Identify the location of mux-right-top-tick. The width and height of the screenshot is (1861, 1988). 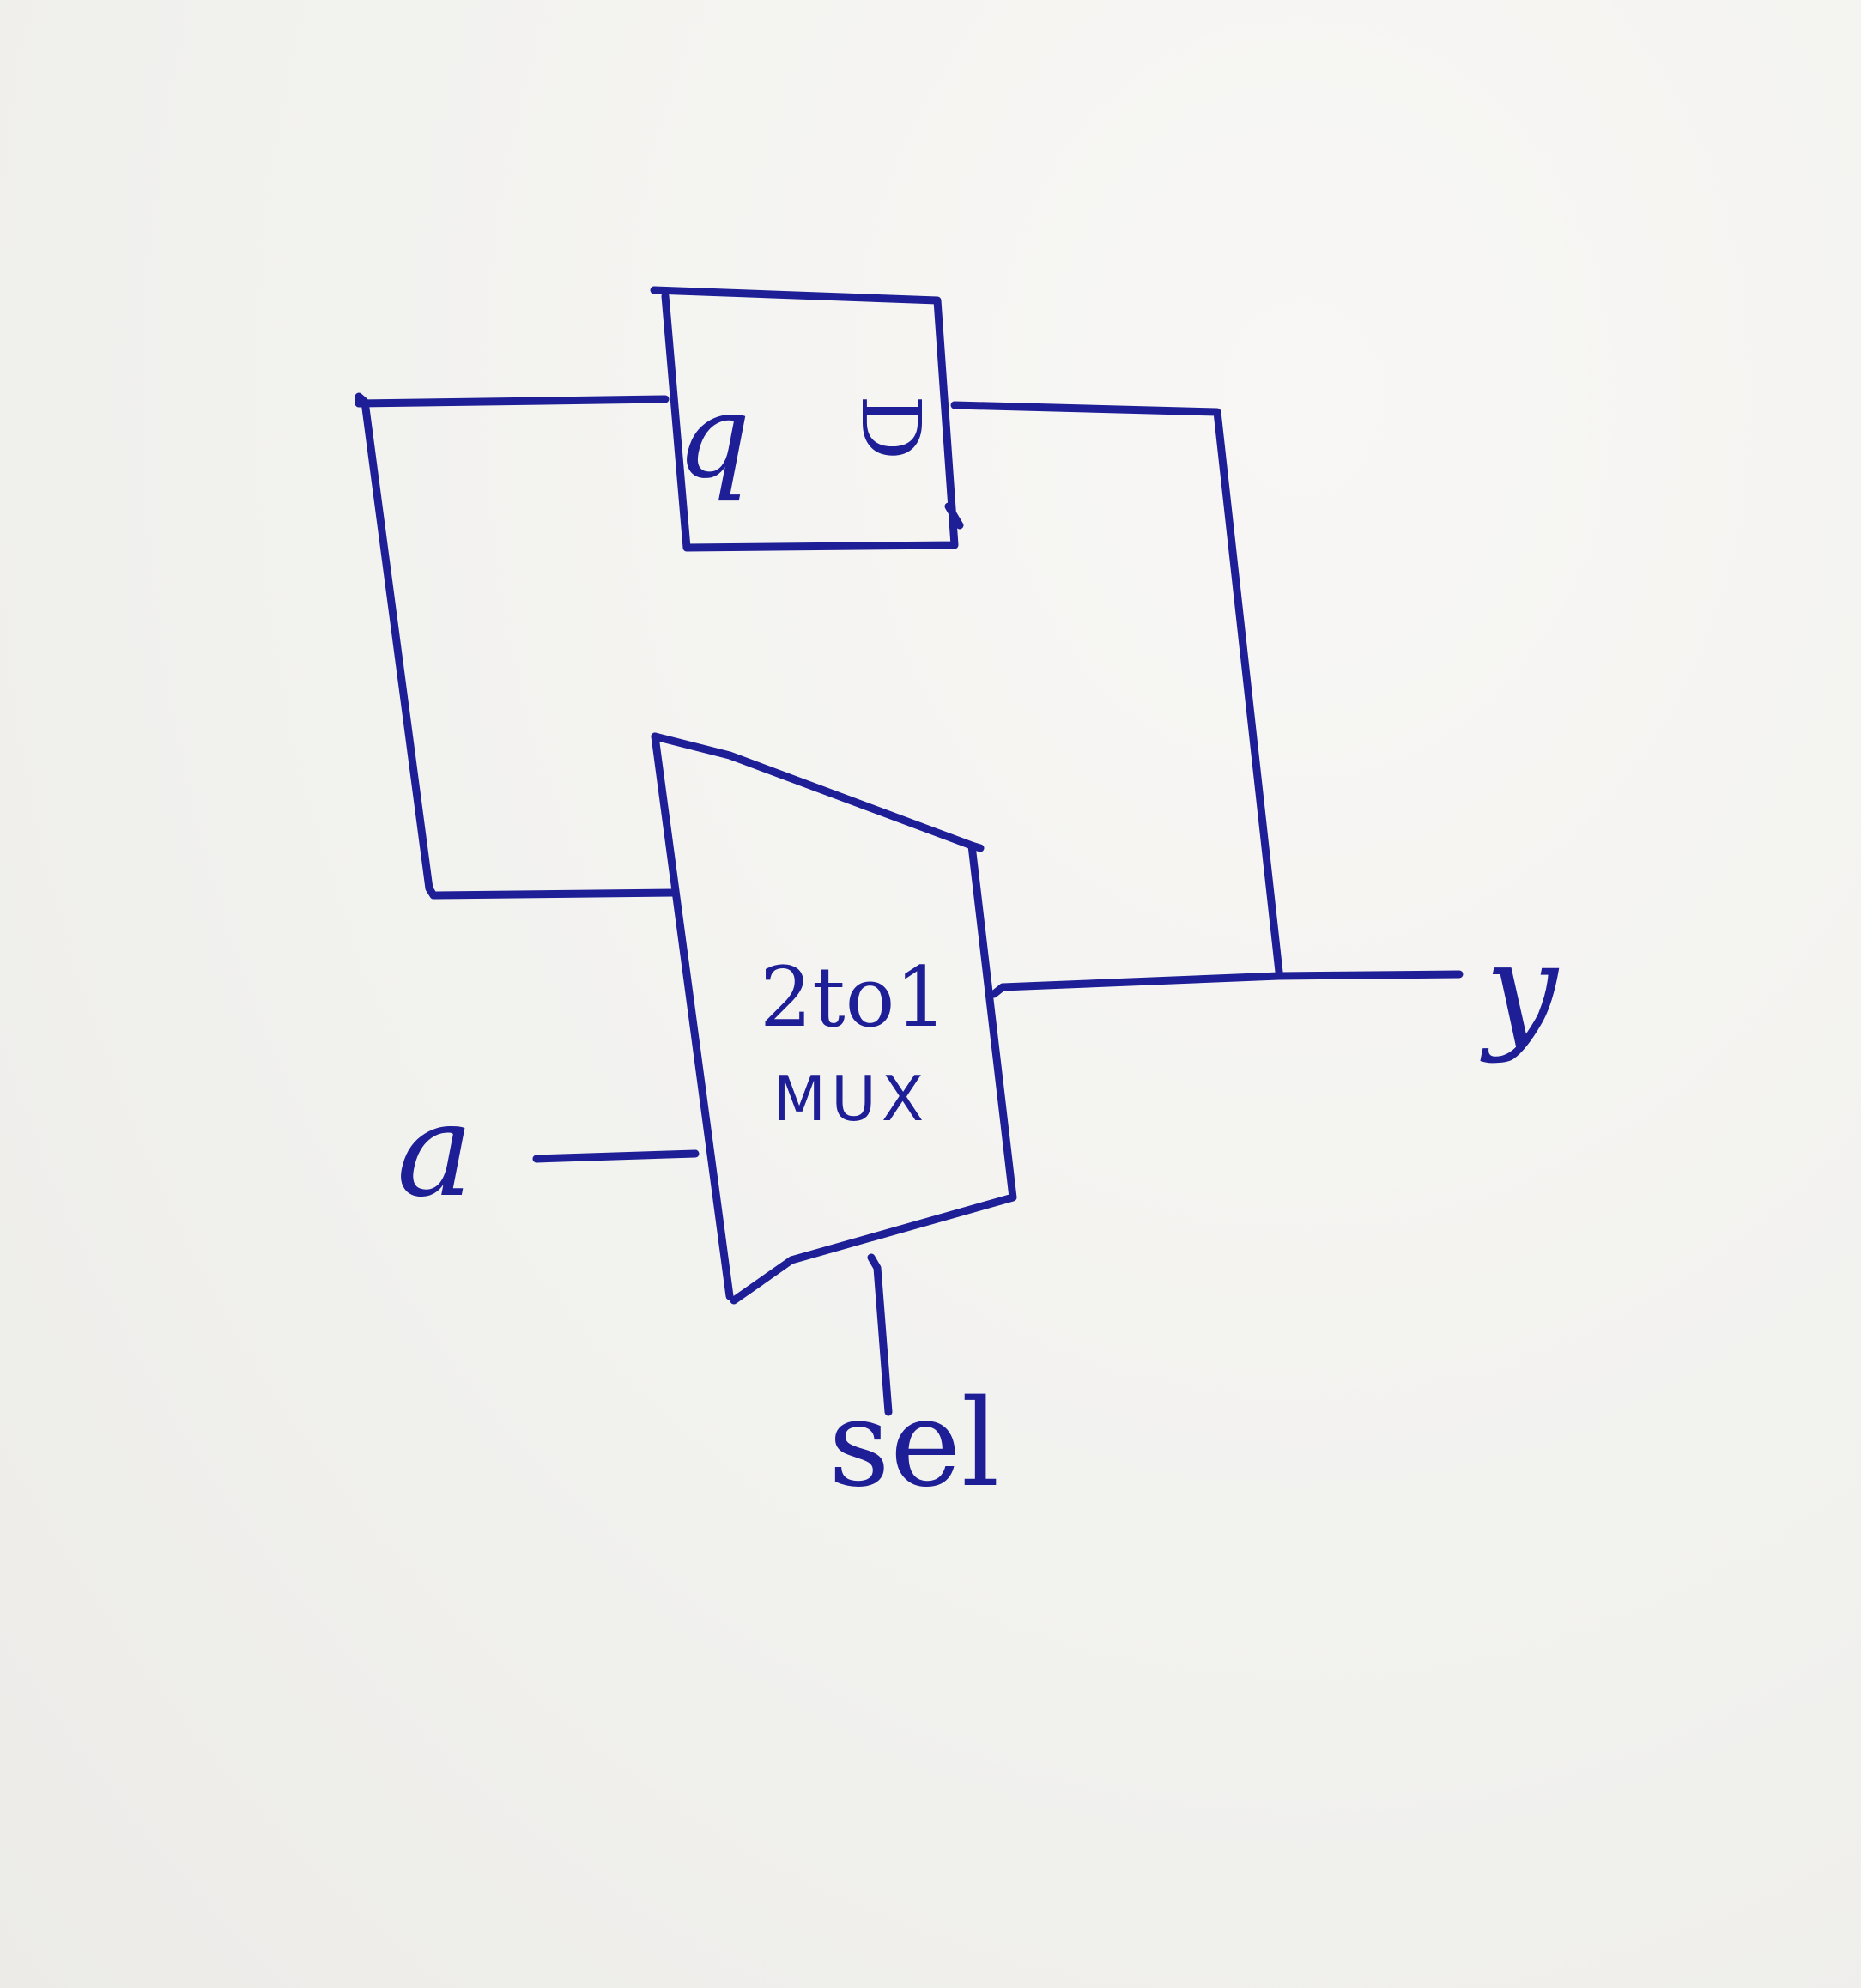
(976, 846).